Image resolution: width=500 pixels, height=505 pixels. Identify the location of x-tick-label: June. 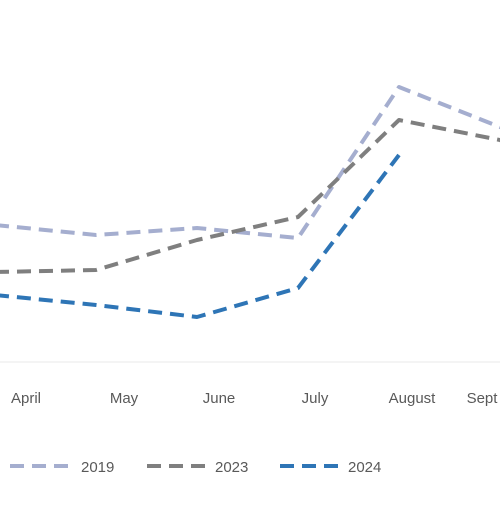
(219, 398).